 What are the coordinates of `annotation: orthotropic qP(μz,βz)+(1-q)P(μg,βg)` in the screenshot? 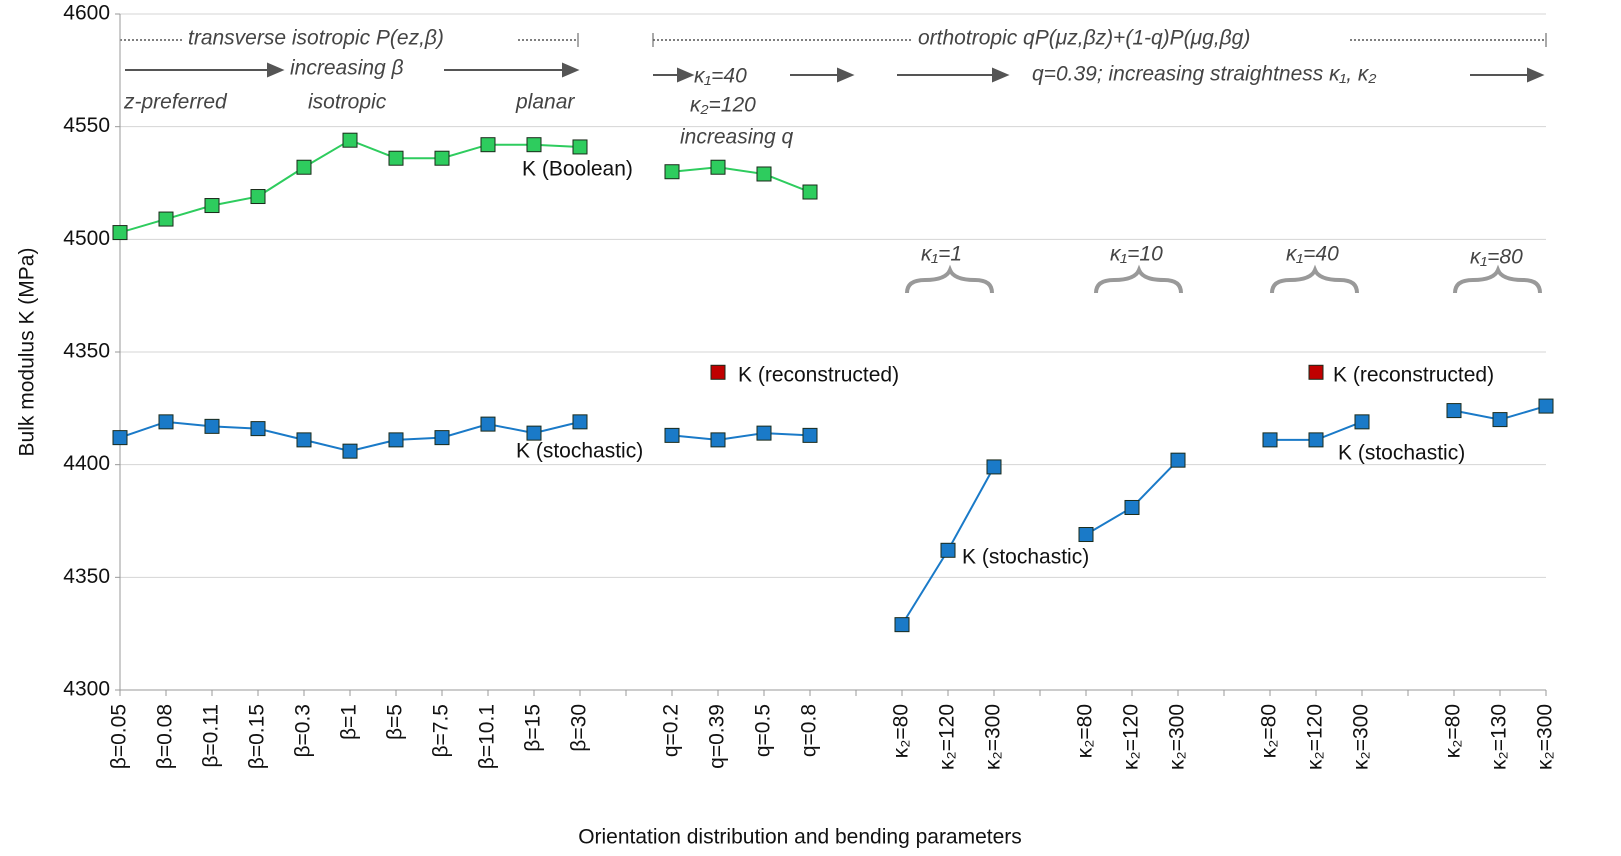 It's located at (1084, 38).